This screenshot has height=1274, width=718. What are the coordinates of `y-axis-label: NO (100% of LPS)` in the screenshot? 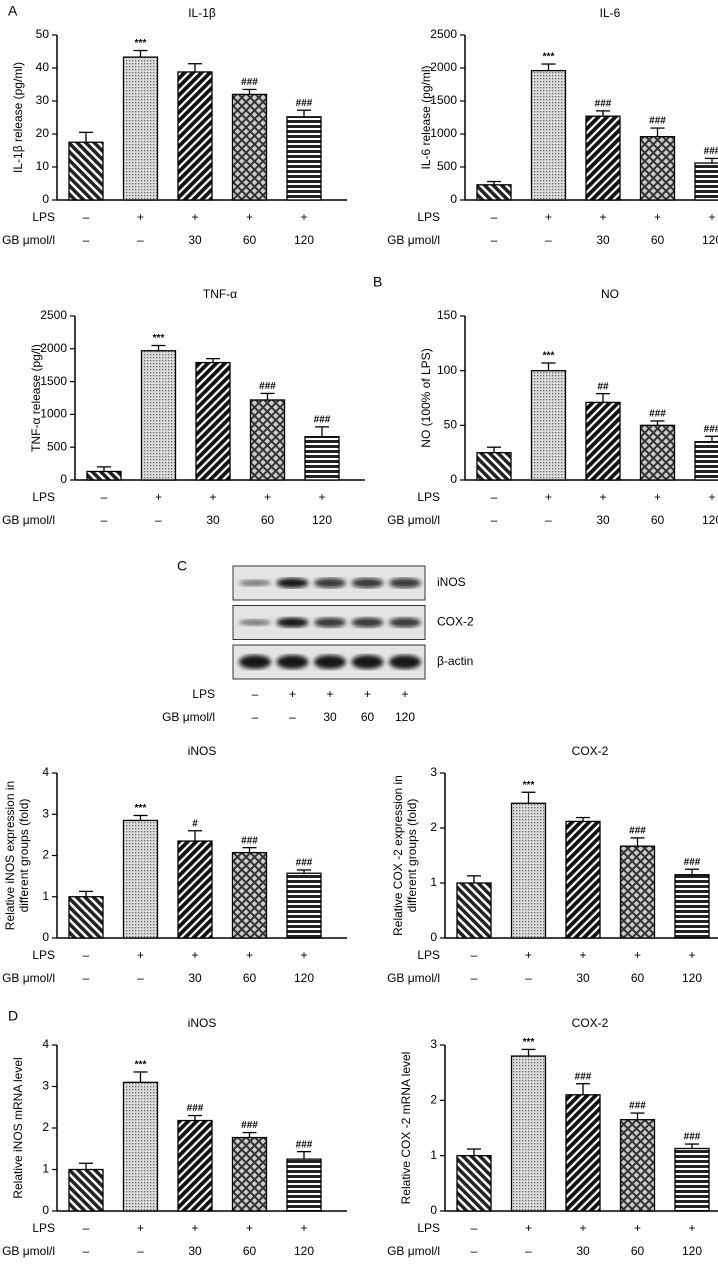 It's located at (426, 397).